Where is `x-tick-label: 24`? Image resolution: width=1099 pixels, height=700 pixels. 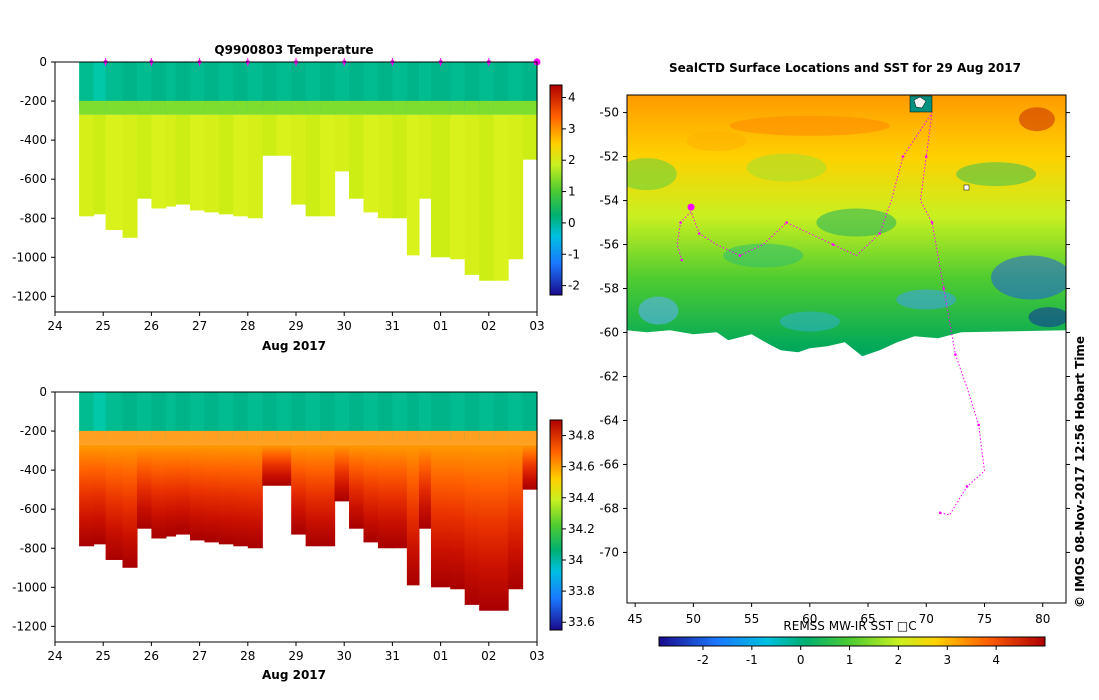
x-tick-label: 24 is located at coordinates (54, 326).